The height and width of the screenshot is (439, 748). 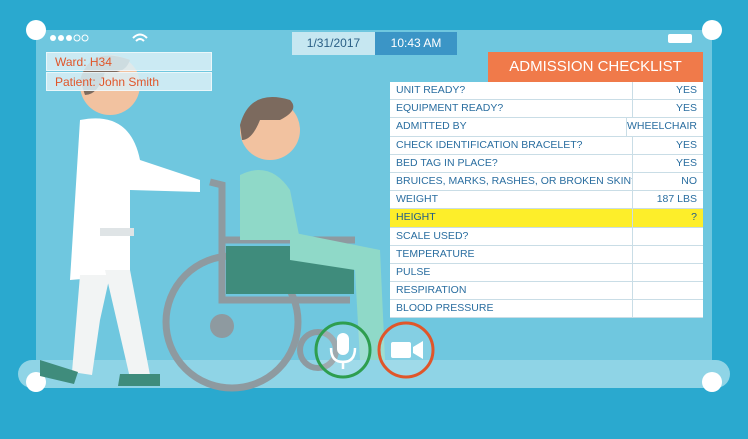 I want to click on wheel-hub, so click(x=222, y=326).